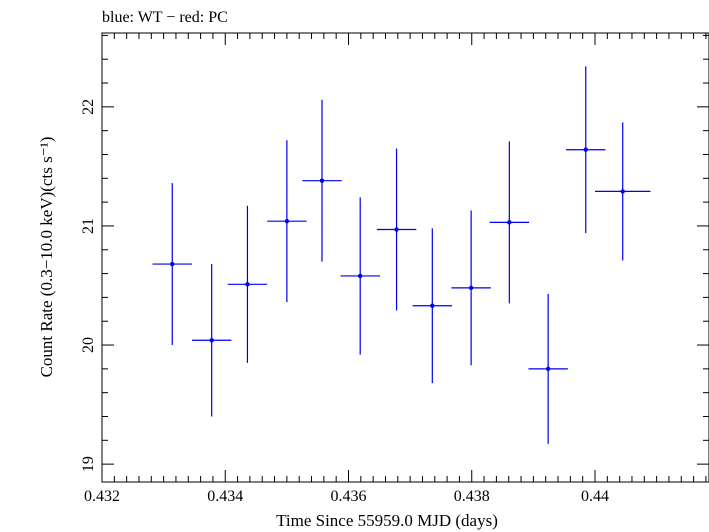 The width and height of the screenshot is (709, 532). Describe the element at coordinates (88, 464) in the screenshot. I see `y-tick-label: 19` at that location.